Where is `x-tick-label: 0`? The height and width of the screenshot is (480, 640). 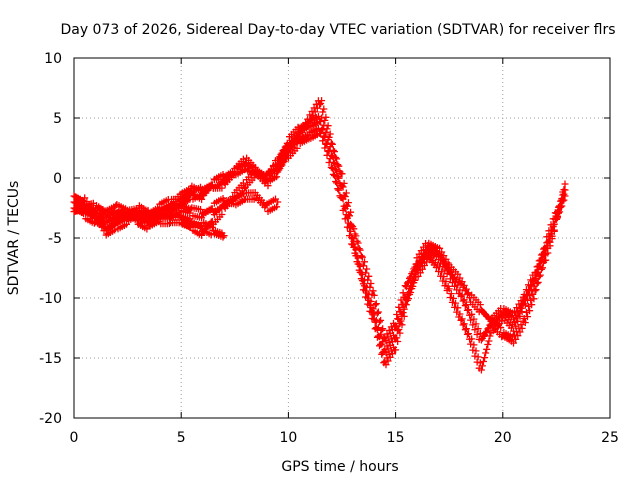
x-tick-label: 0 is located at coordinates (74, 438).